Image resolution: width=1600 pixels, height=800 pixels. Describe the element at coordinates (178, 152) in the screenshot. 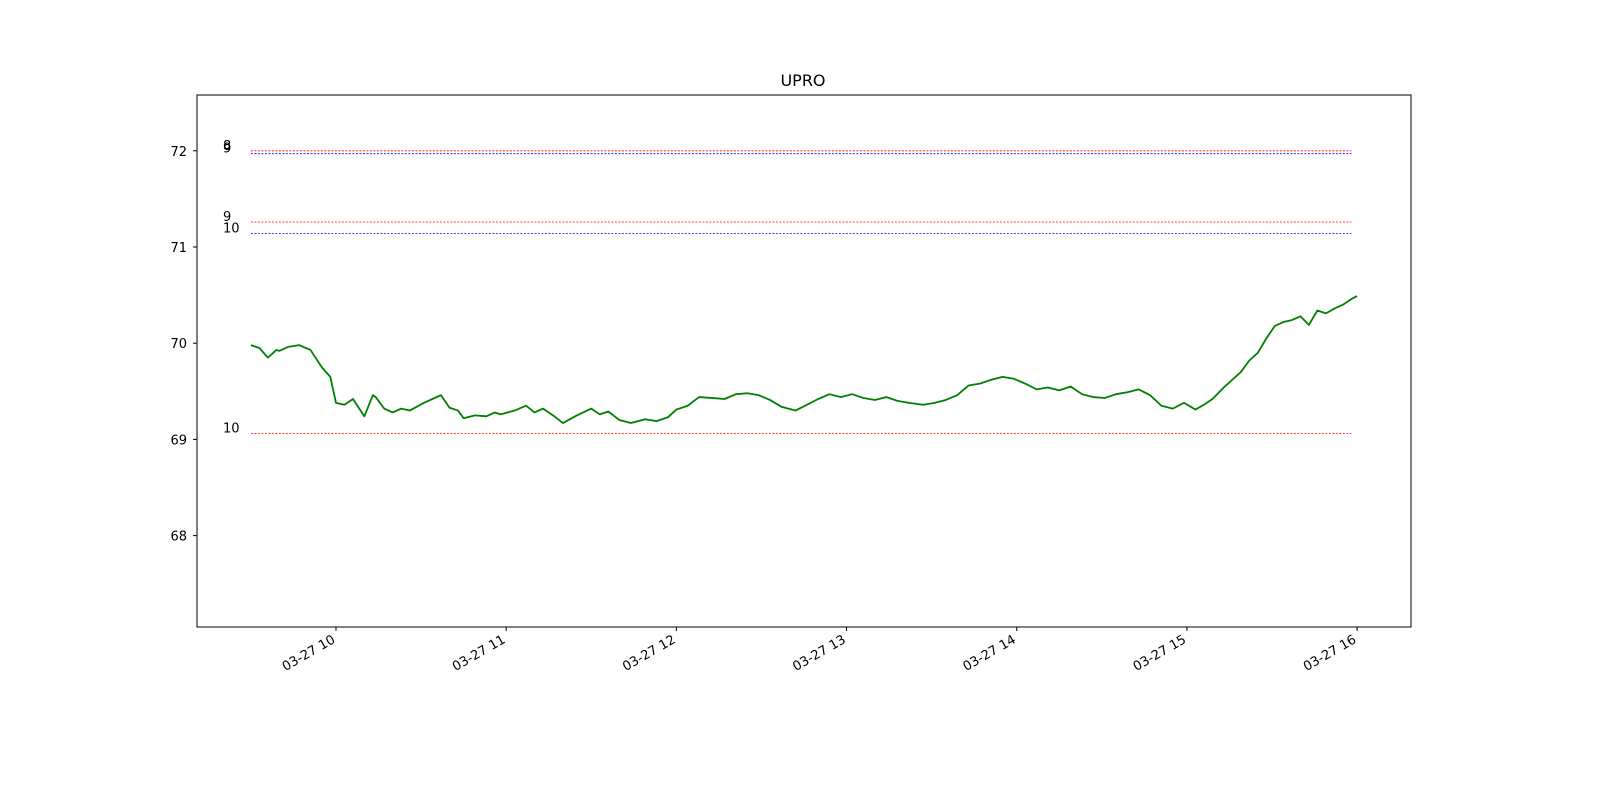

I see `y-tick-label: 72` at that location.